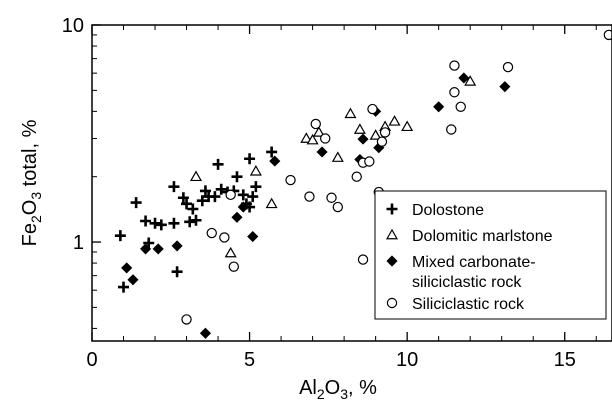 This screenshot has width=612, height=401. What do you see at coordinates (392, 234) in the screenshot?
I see `legend-marker-marlstone` at bounding box center [392, 234].